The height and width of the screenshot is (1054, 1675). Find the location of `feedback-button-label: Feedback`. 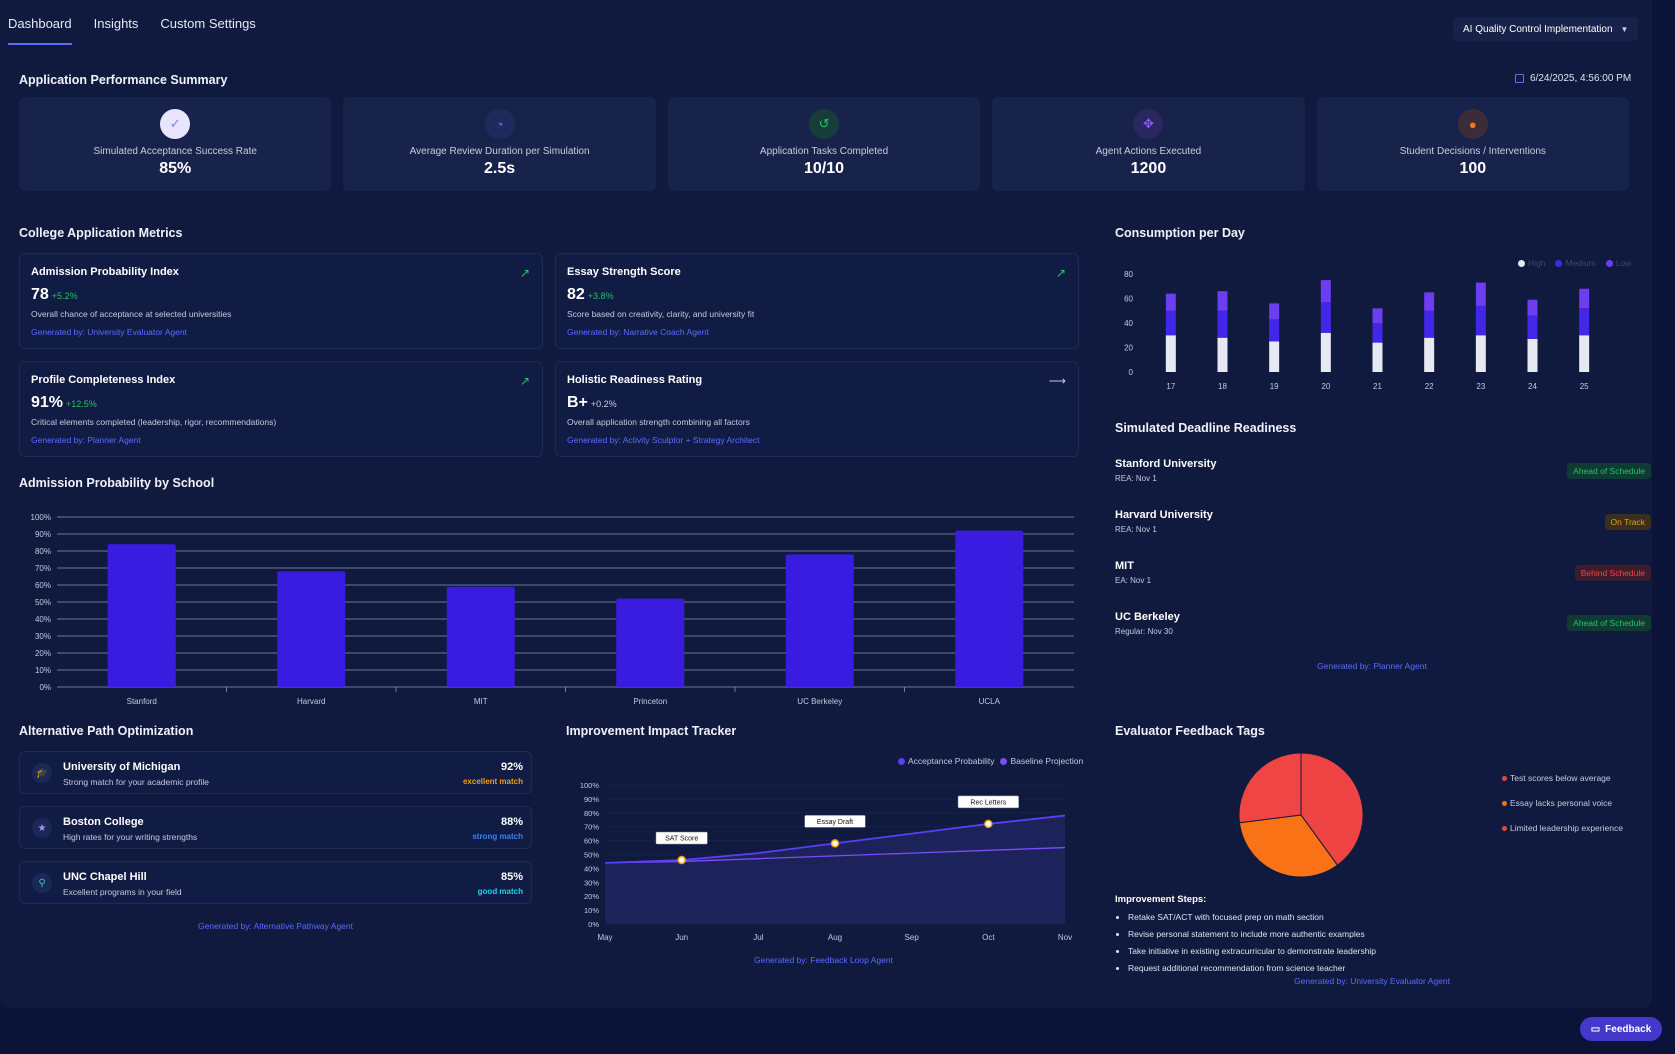

feedback-button-label: Feedback is located at coordinates (1628, 1029).